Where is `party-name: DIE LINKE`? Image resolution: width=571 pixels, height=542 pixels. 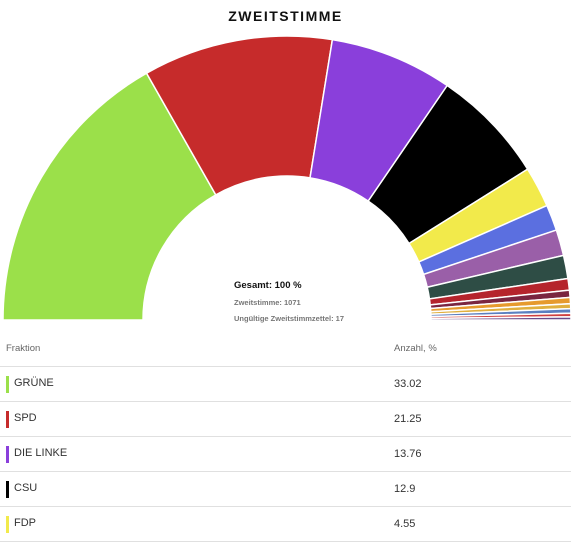 party-name: DIE LINKE is located at coordinates (41, 453).